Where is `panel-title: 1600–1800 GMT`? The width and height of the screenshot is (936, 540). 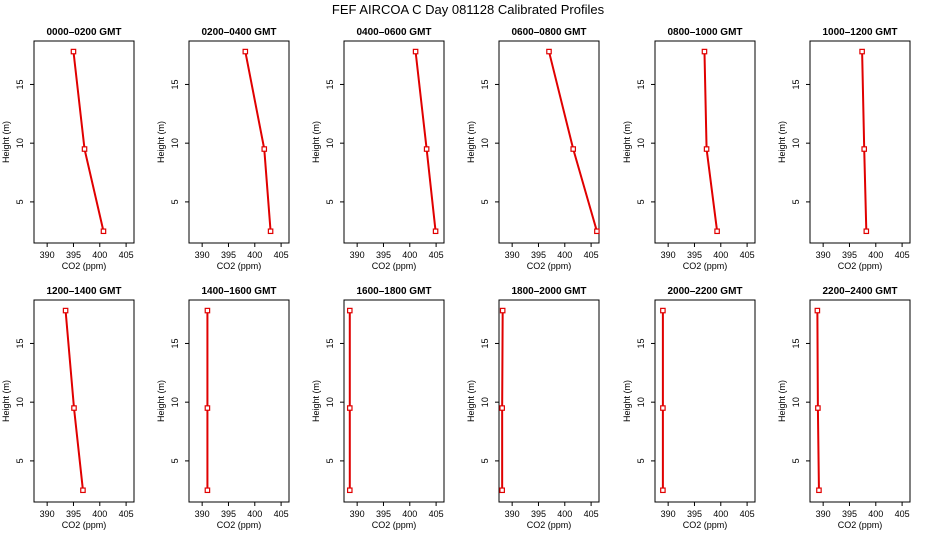
panel-title: 1600–1800 GMT is located at coordinates (393, 291).